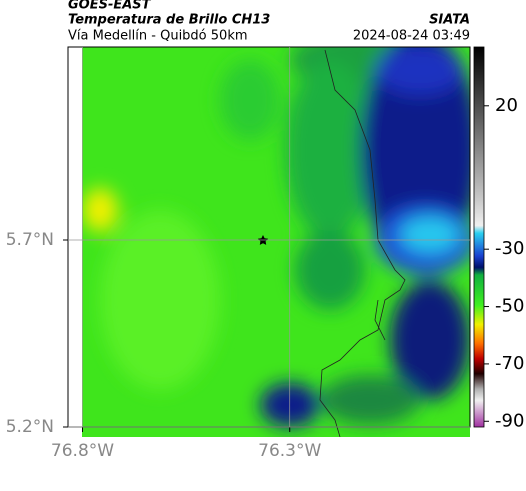 The width and height of the screenshot is (526, 491). I want to click on colorbar-tick-label: -30, so click(509, 248).